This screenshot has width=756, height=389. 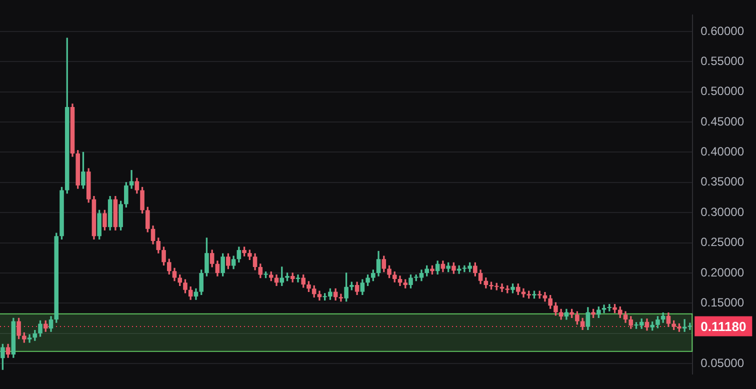 I want to click on y-tick-label: 0.45000, so click(x=722, y=121).